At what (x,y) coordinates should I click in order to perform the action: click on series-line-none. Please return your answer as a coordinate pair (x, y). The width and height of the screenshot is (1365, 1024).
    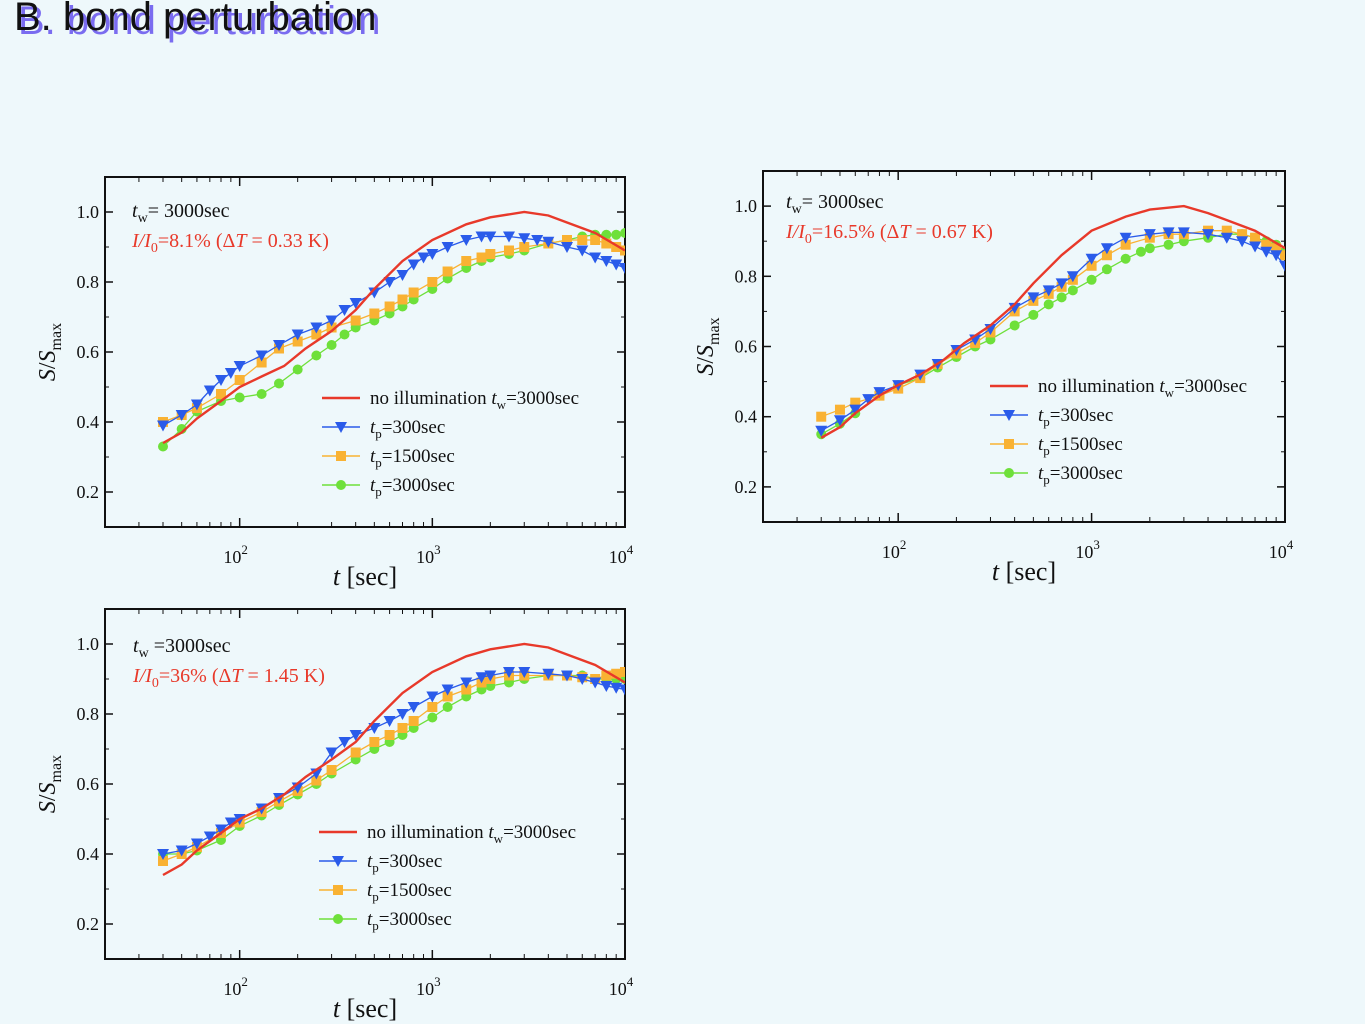
    Looking at the image, I should click on (393, 327).